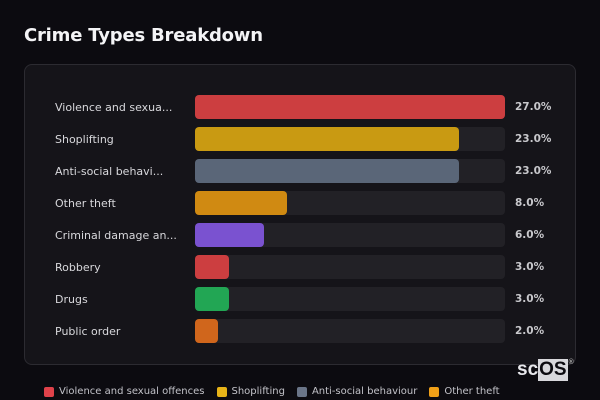 The height and width of the screenshot is (400, 600). What do you see at coordinates (571, 362) in the screenshot?
I see `registered-mark-icon: ®` at bounding box center [571, 362].